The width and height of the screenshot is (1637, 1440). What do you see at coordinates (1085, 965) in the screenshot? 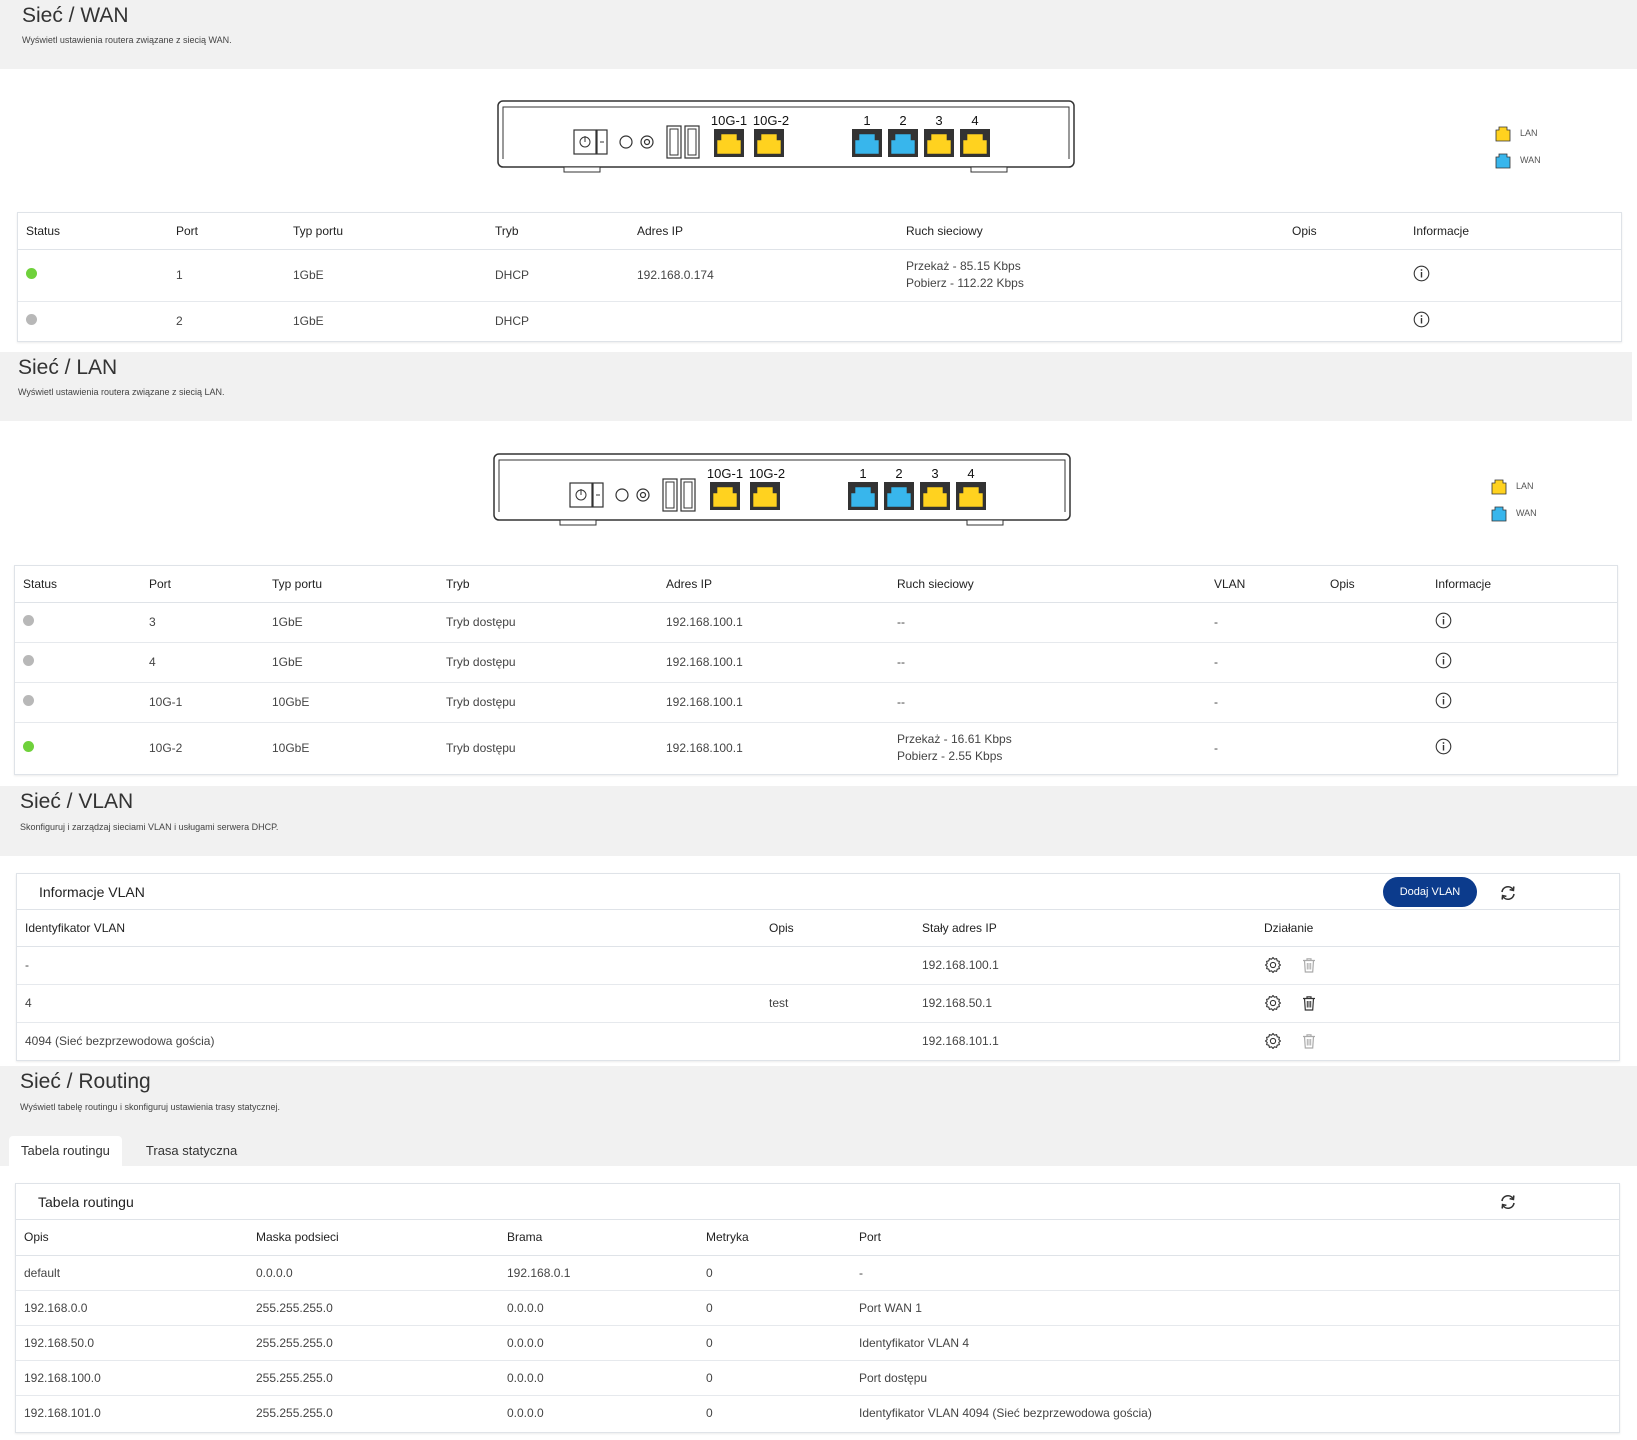
I see `static-ip-cell: 192.168.100.1` at bounding box center [1085, 965].